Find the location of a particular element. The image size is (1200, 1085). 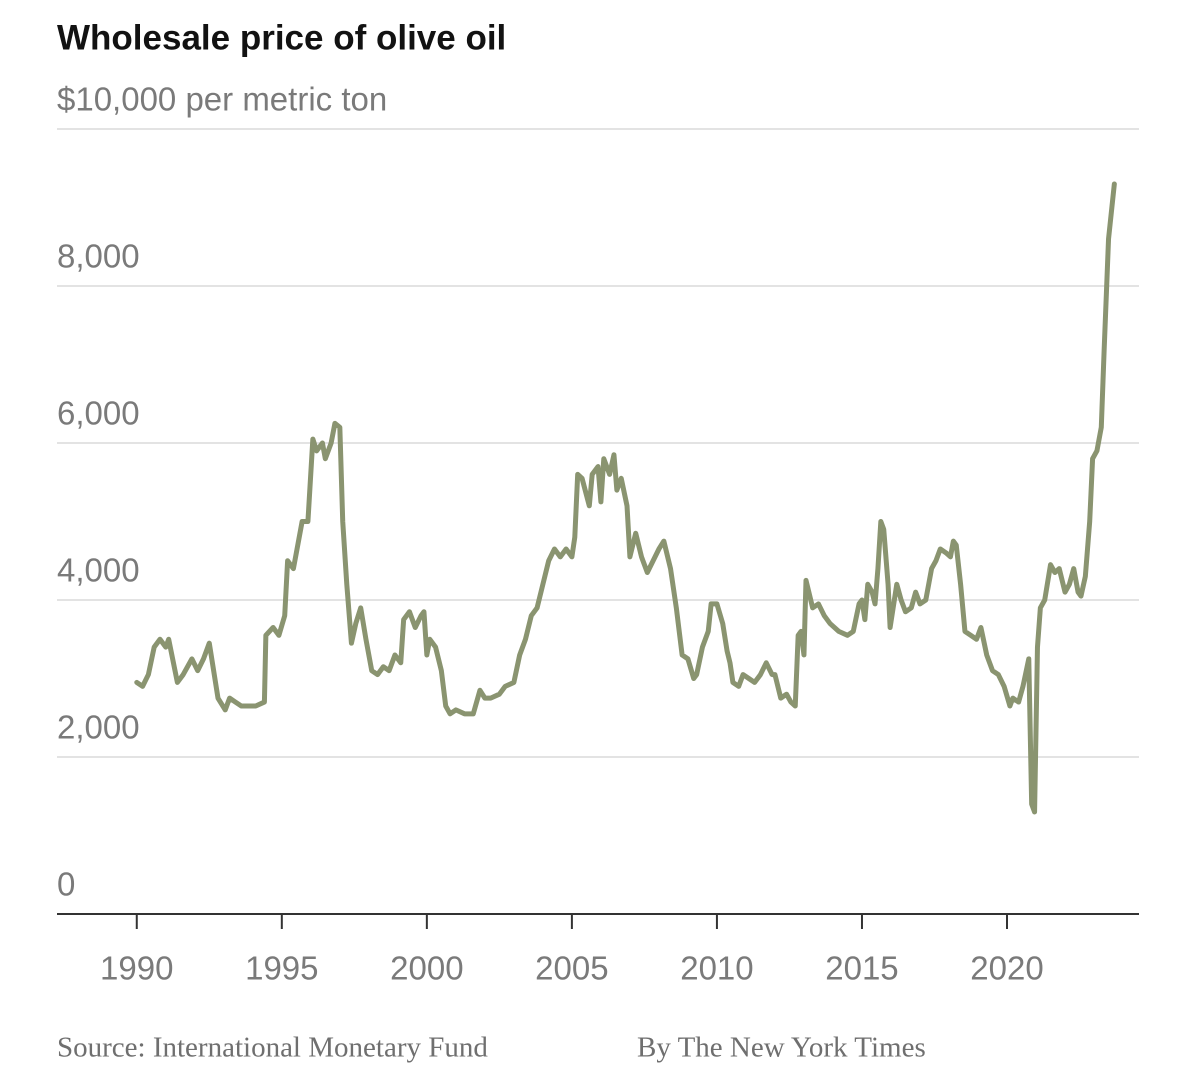

x-tick-label: 1990 is located at coordinates (136, 968).